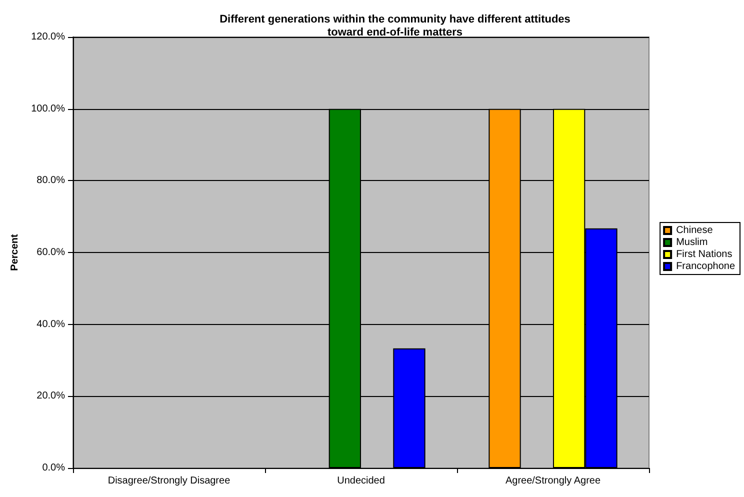 The width and height of the screenshot is (744, 497). What do you see at coordinates (704, 254) in the screenshot?
I see `legend-label: First Nations` at bounding box center [704, 254].